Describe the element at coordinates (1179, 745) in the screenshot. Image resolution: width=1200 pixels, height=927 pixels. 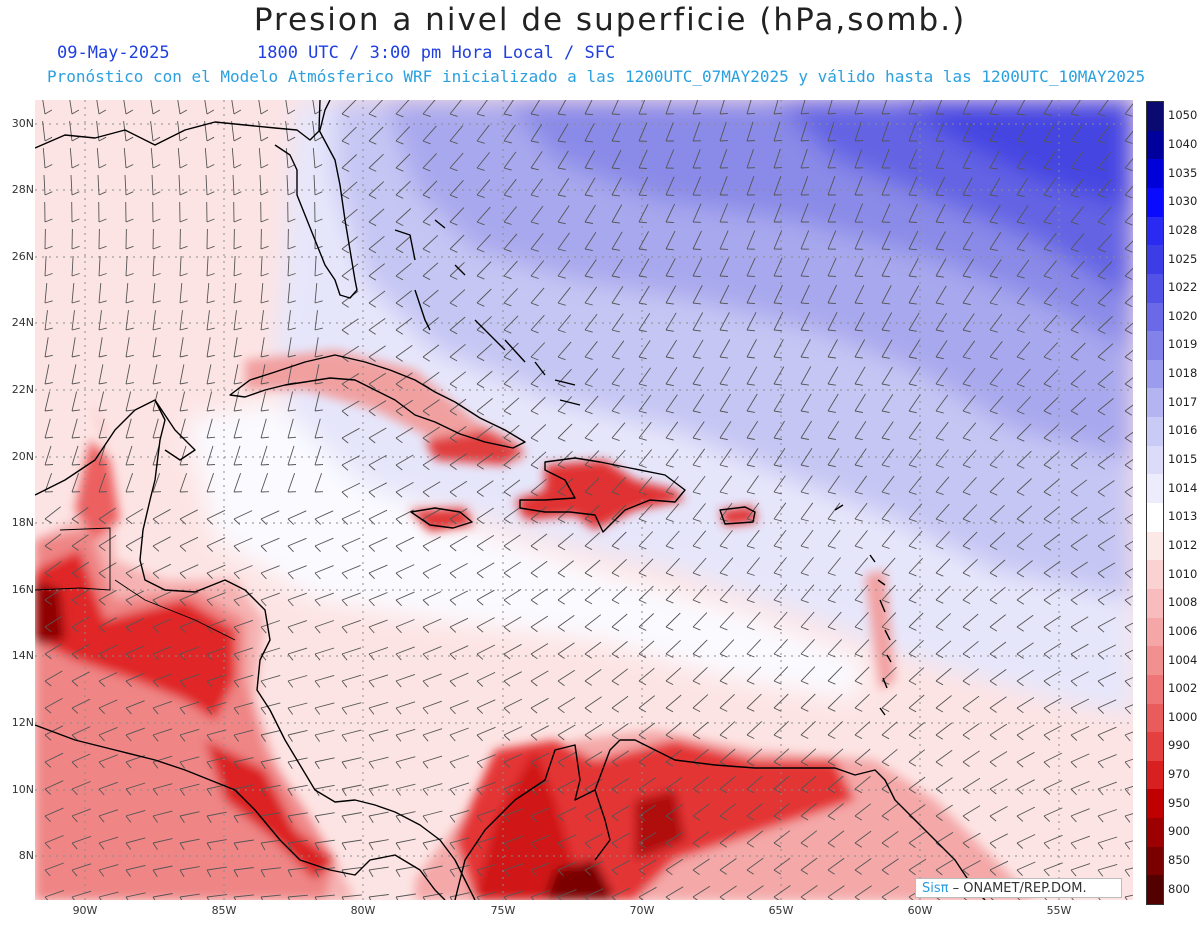
I see `colorbar-label: 990` at that location.